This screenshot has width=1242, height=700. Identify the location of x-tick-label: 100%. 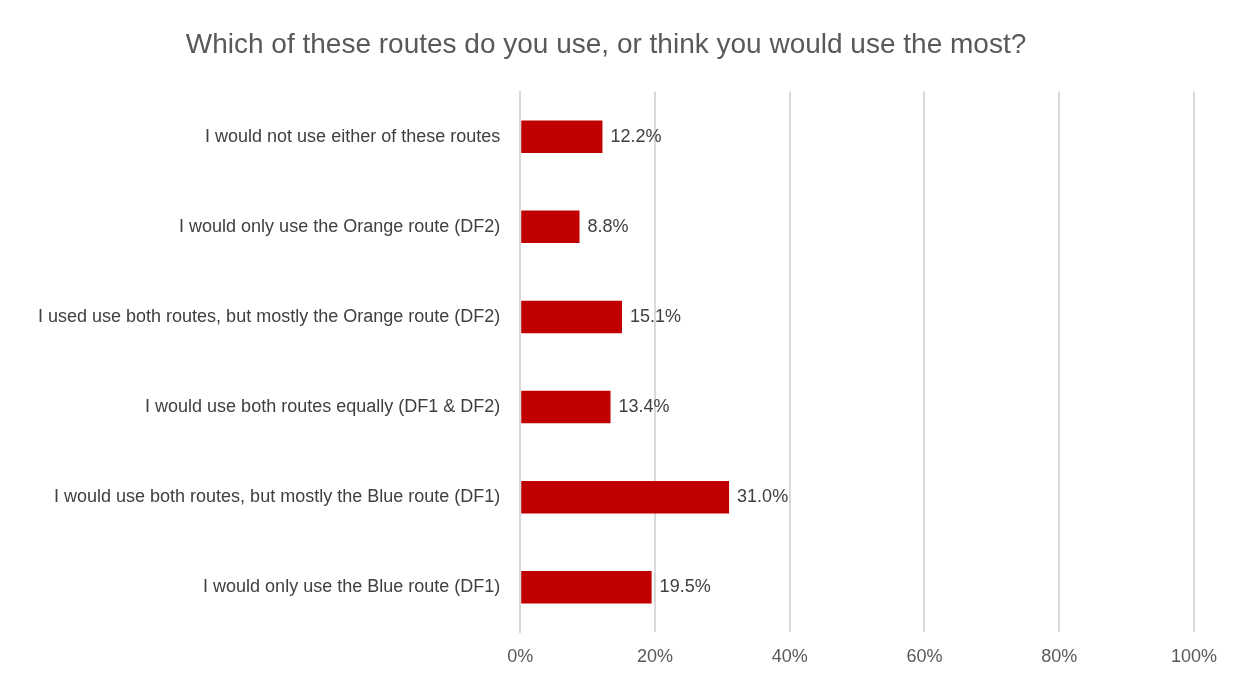
(1194, 656).